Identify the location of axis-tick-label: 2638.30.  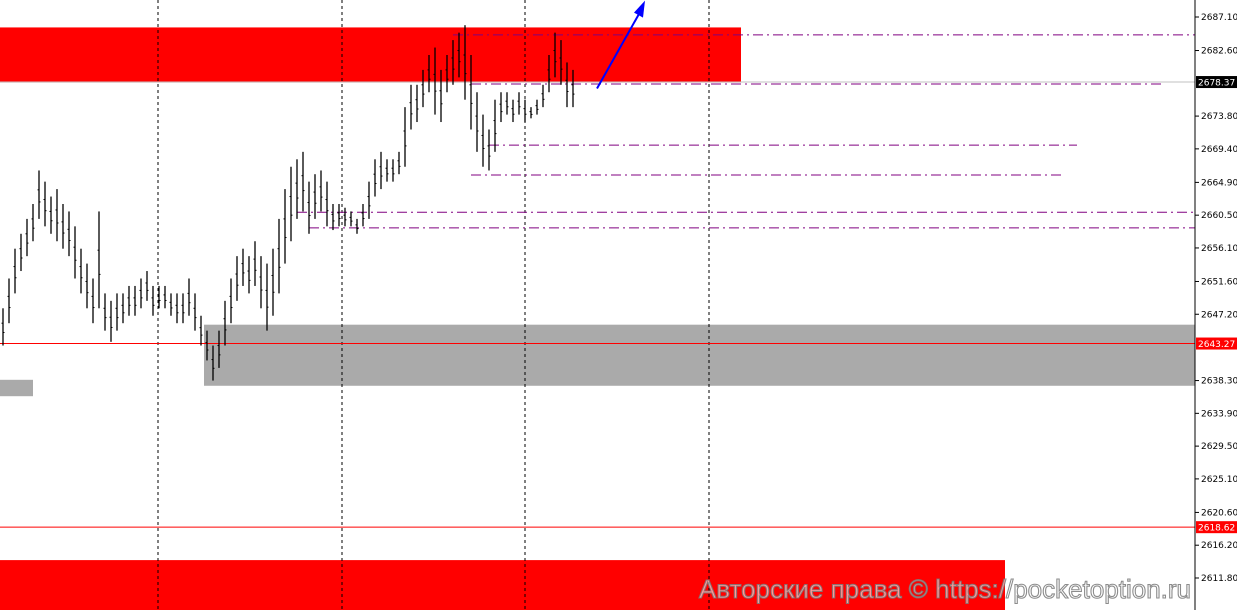
(1219, 382).